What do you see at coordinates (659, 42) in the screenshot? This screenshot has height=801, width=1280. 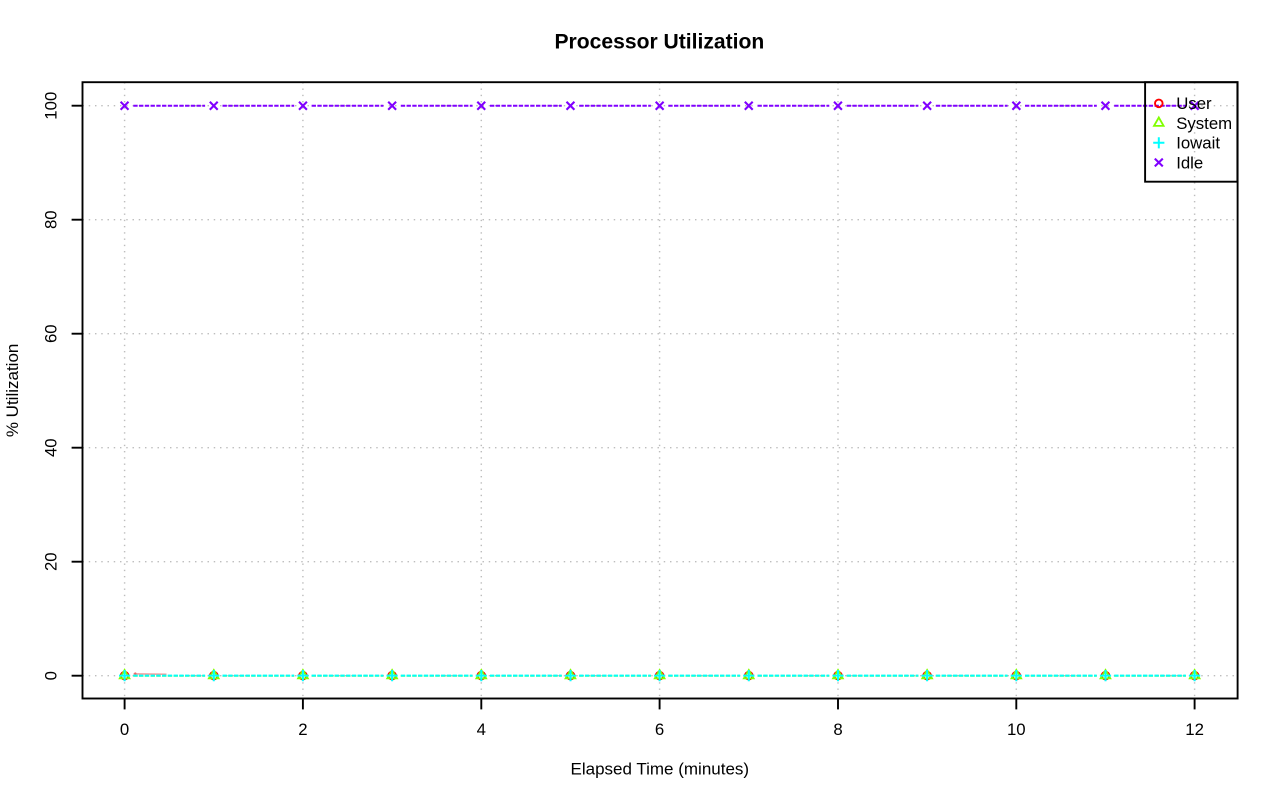 I see `svg-text: Processor Utilization` at bounding box center [659, 42].